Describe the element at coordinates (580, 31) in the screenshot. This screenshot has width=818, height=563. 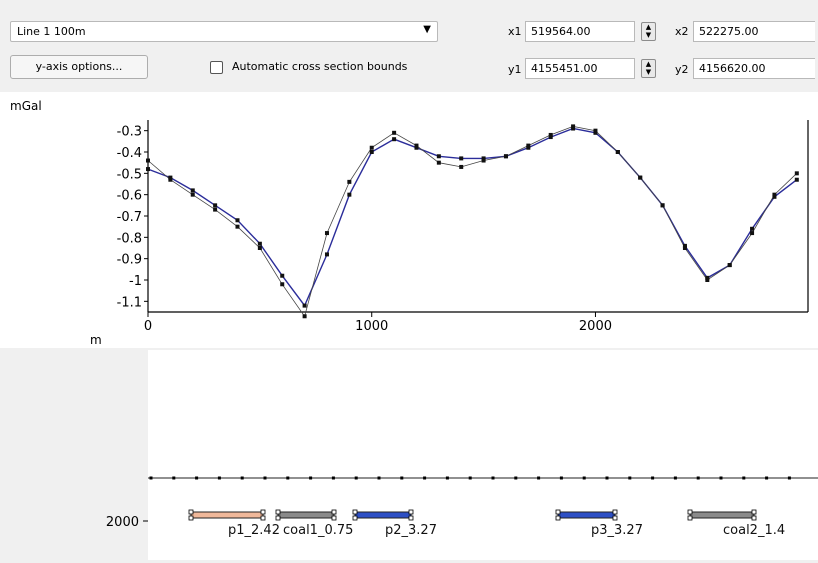
I see `x1-field: 519564.00` at that location.